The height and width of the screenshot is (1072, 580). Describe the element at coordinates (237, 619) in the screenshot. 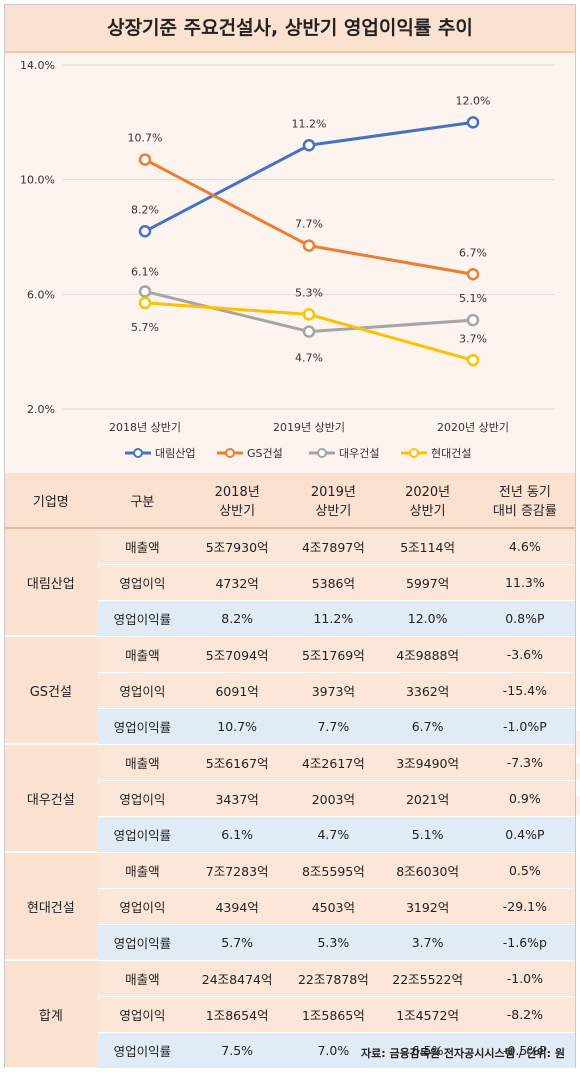

I see `value-cell: 8.2%` at that location.